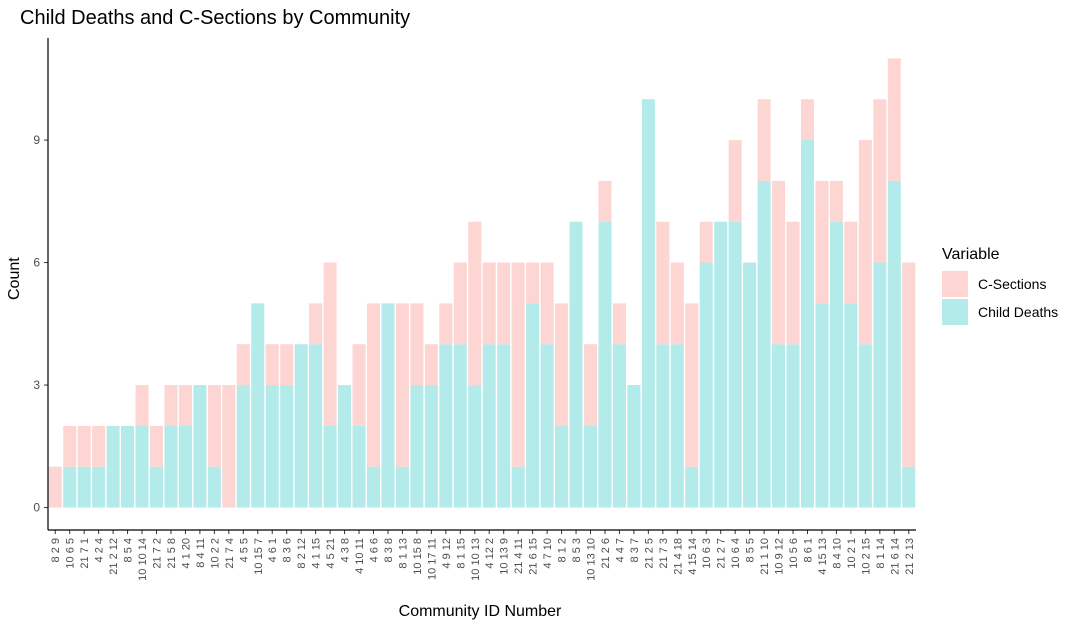  What do you see at coordinates (881, 553) in the screenshot?
I see `x-tick-label: 8 1 14` at bounding box center [881, 553].